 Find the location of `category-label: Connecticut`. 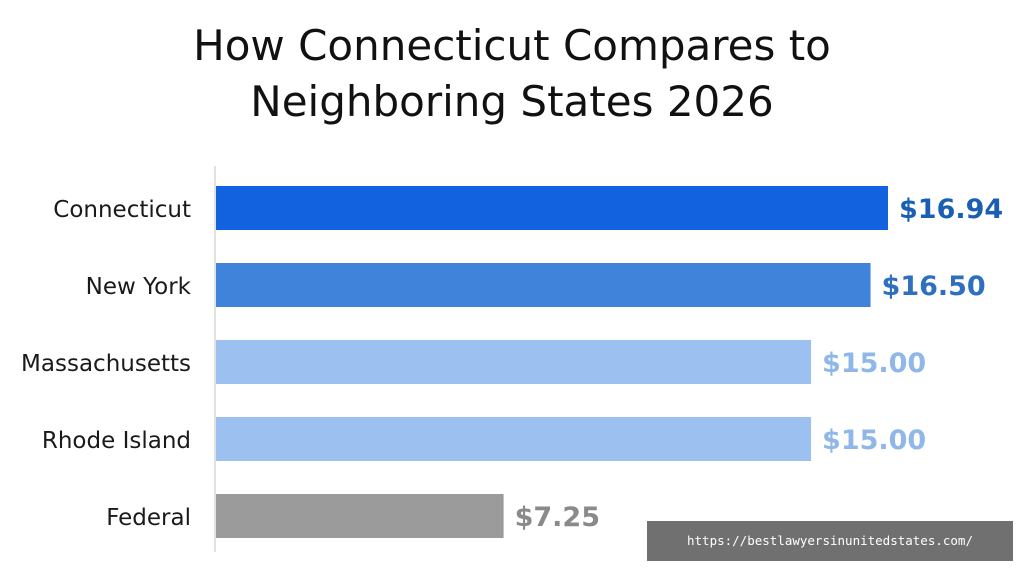

category-label: Connecticut is located at coordinates (122, 210).